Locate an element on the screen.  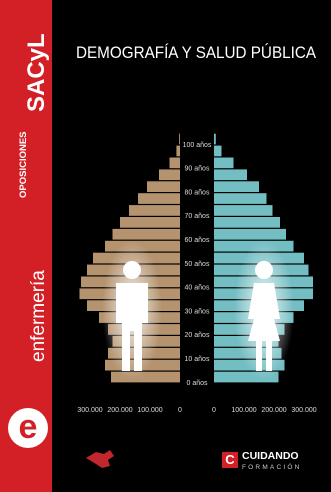
y-tick-label: 100 años is located at coordinates (197, 145).